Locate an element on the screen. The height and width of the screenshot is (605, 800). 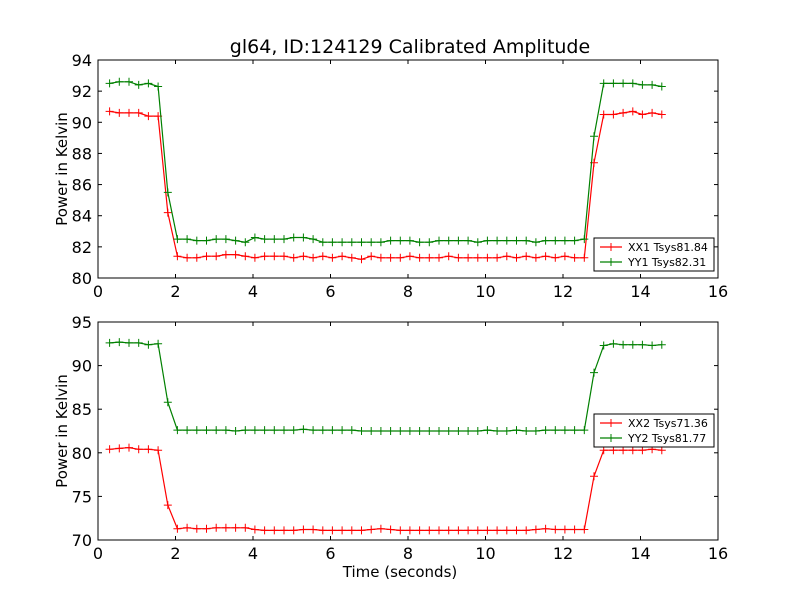
y-tick-label: 75 is located at coordinates (82, 496).